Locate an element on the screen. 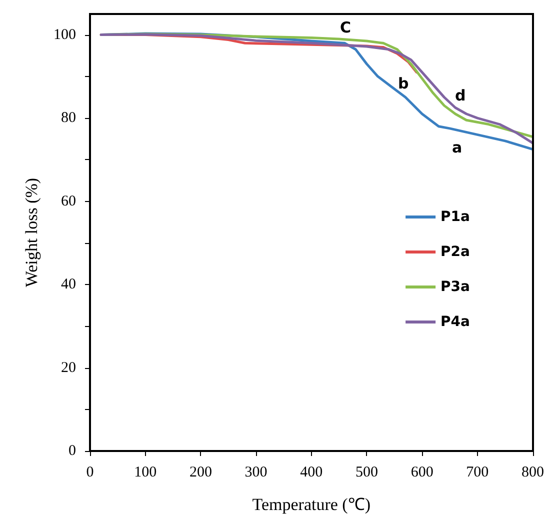  x-tick-label: 800 is located at coordinates (533, 472).